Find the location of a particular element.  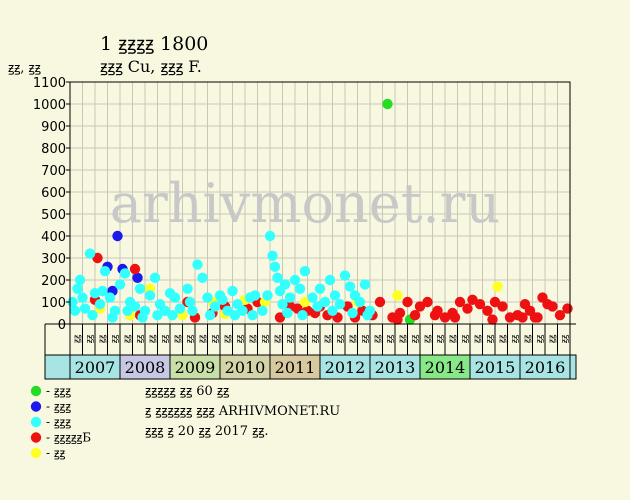

y-tick-label: 1000 is located at coordinates (49, 105).